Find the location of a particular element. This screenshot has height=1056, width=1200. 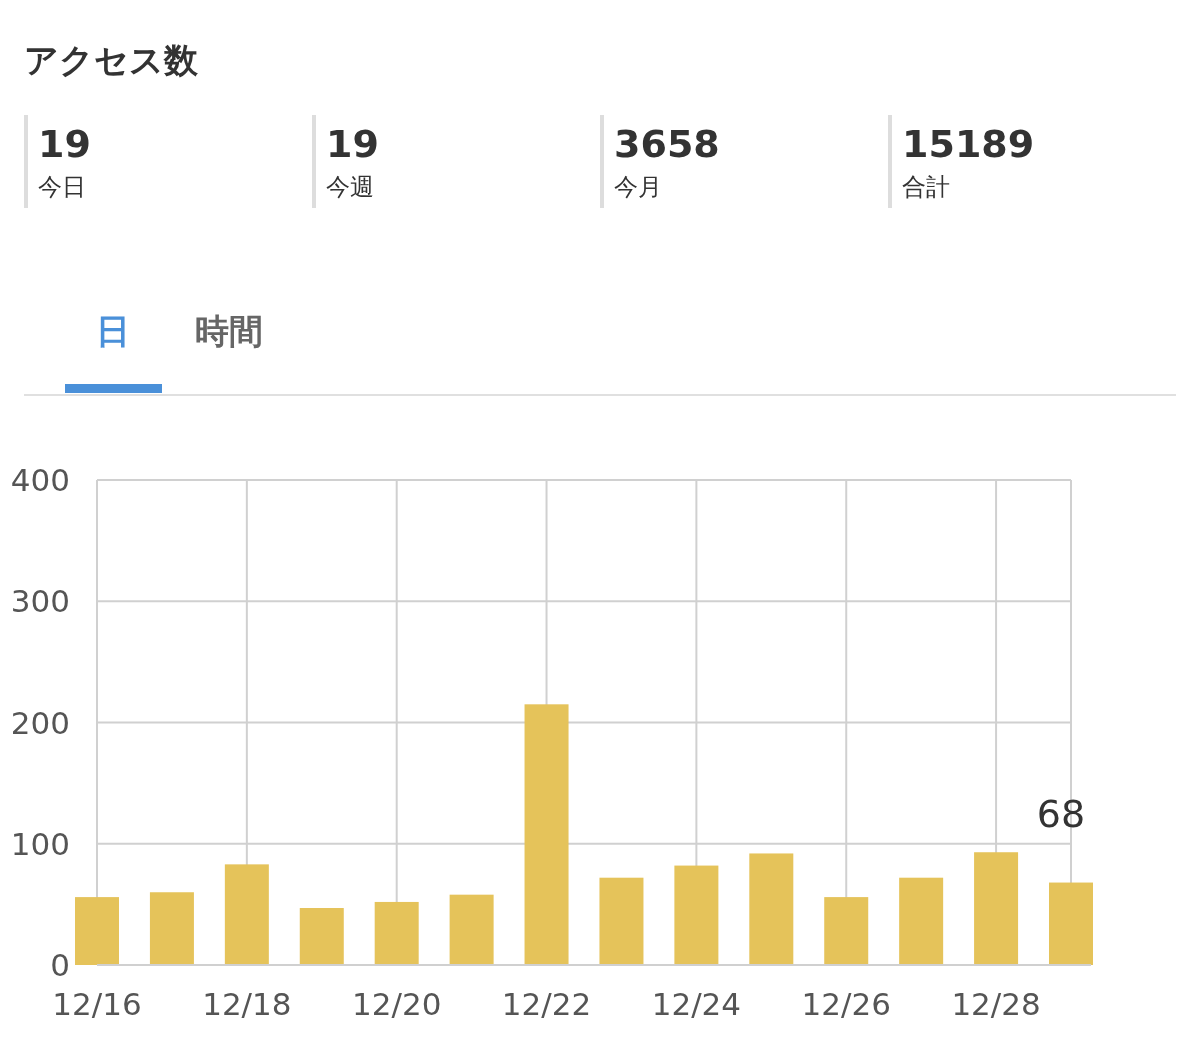

x-tick-label: 12/24 is located at coordinates (696, 1004).